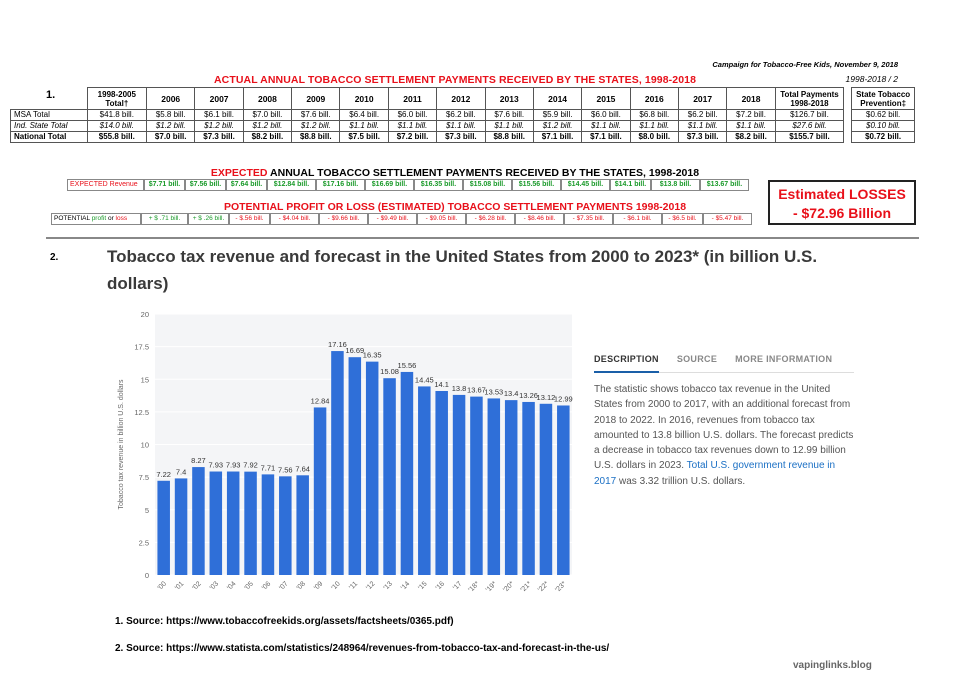  Describe the element at coordinates (476, 485) in the screenshot. I see `bar-'18*` at that location.